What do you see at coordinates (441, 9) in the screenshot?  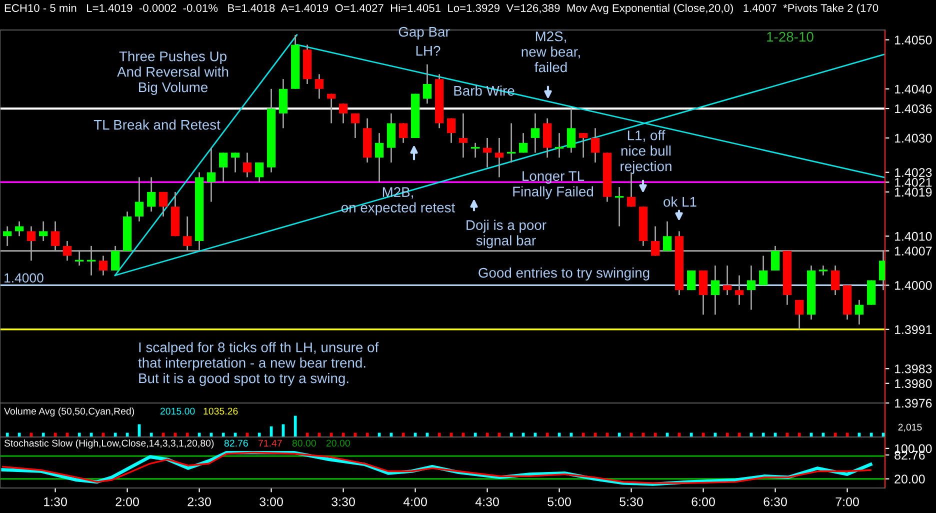 I see `chart-title: ECH10 - 5 min L=1.4019 -0.0002 -0.01% B=1.4018 A=1.4019 O=1.4027 Hi=1.4051 Lo=1.3929 V=126,389 Mov Avg Exponential (Close,20,0) 1.4007 *Pivots Take 2 (170` at bounding box center [441, 9].